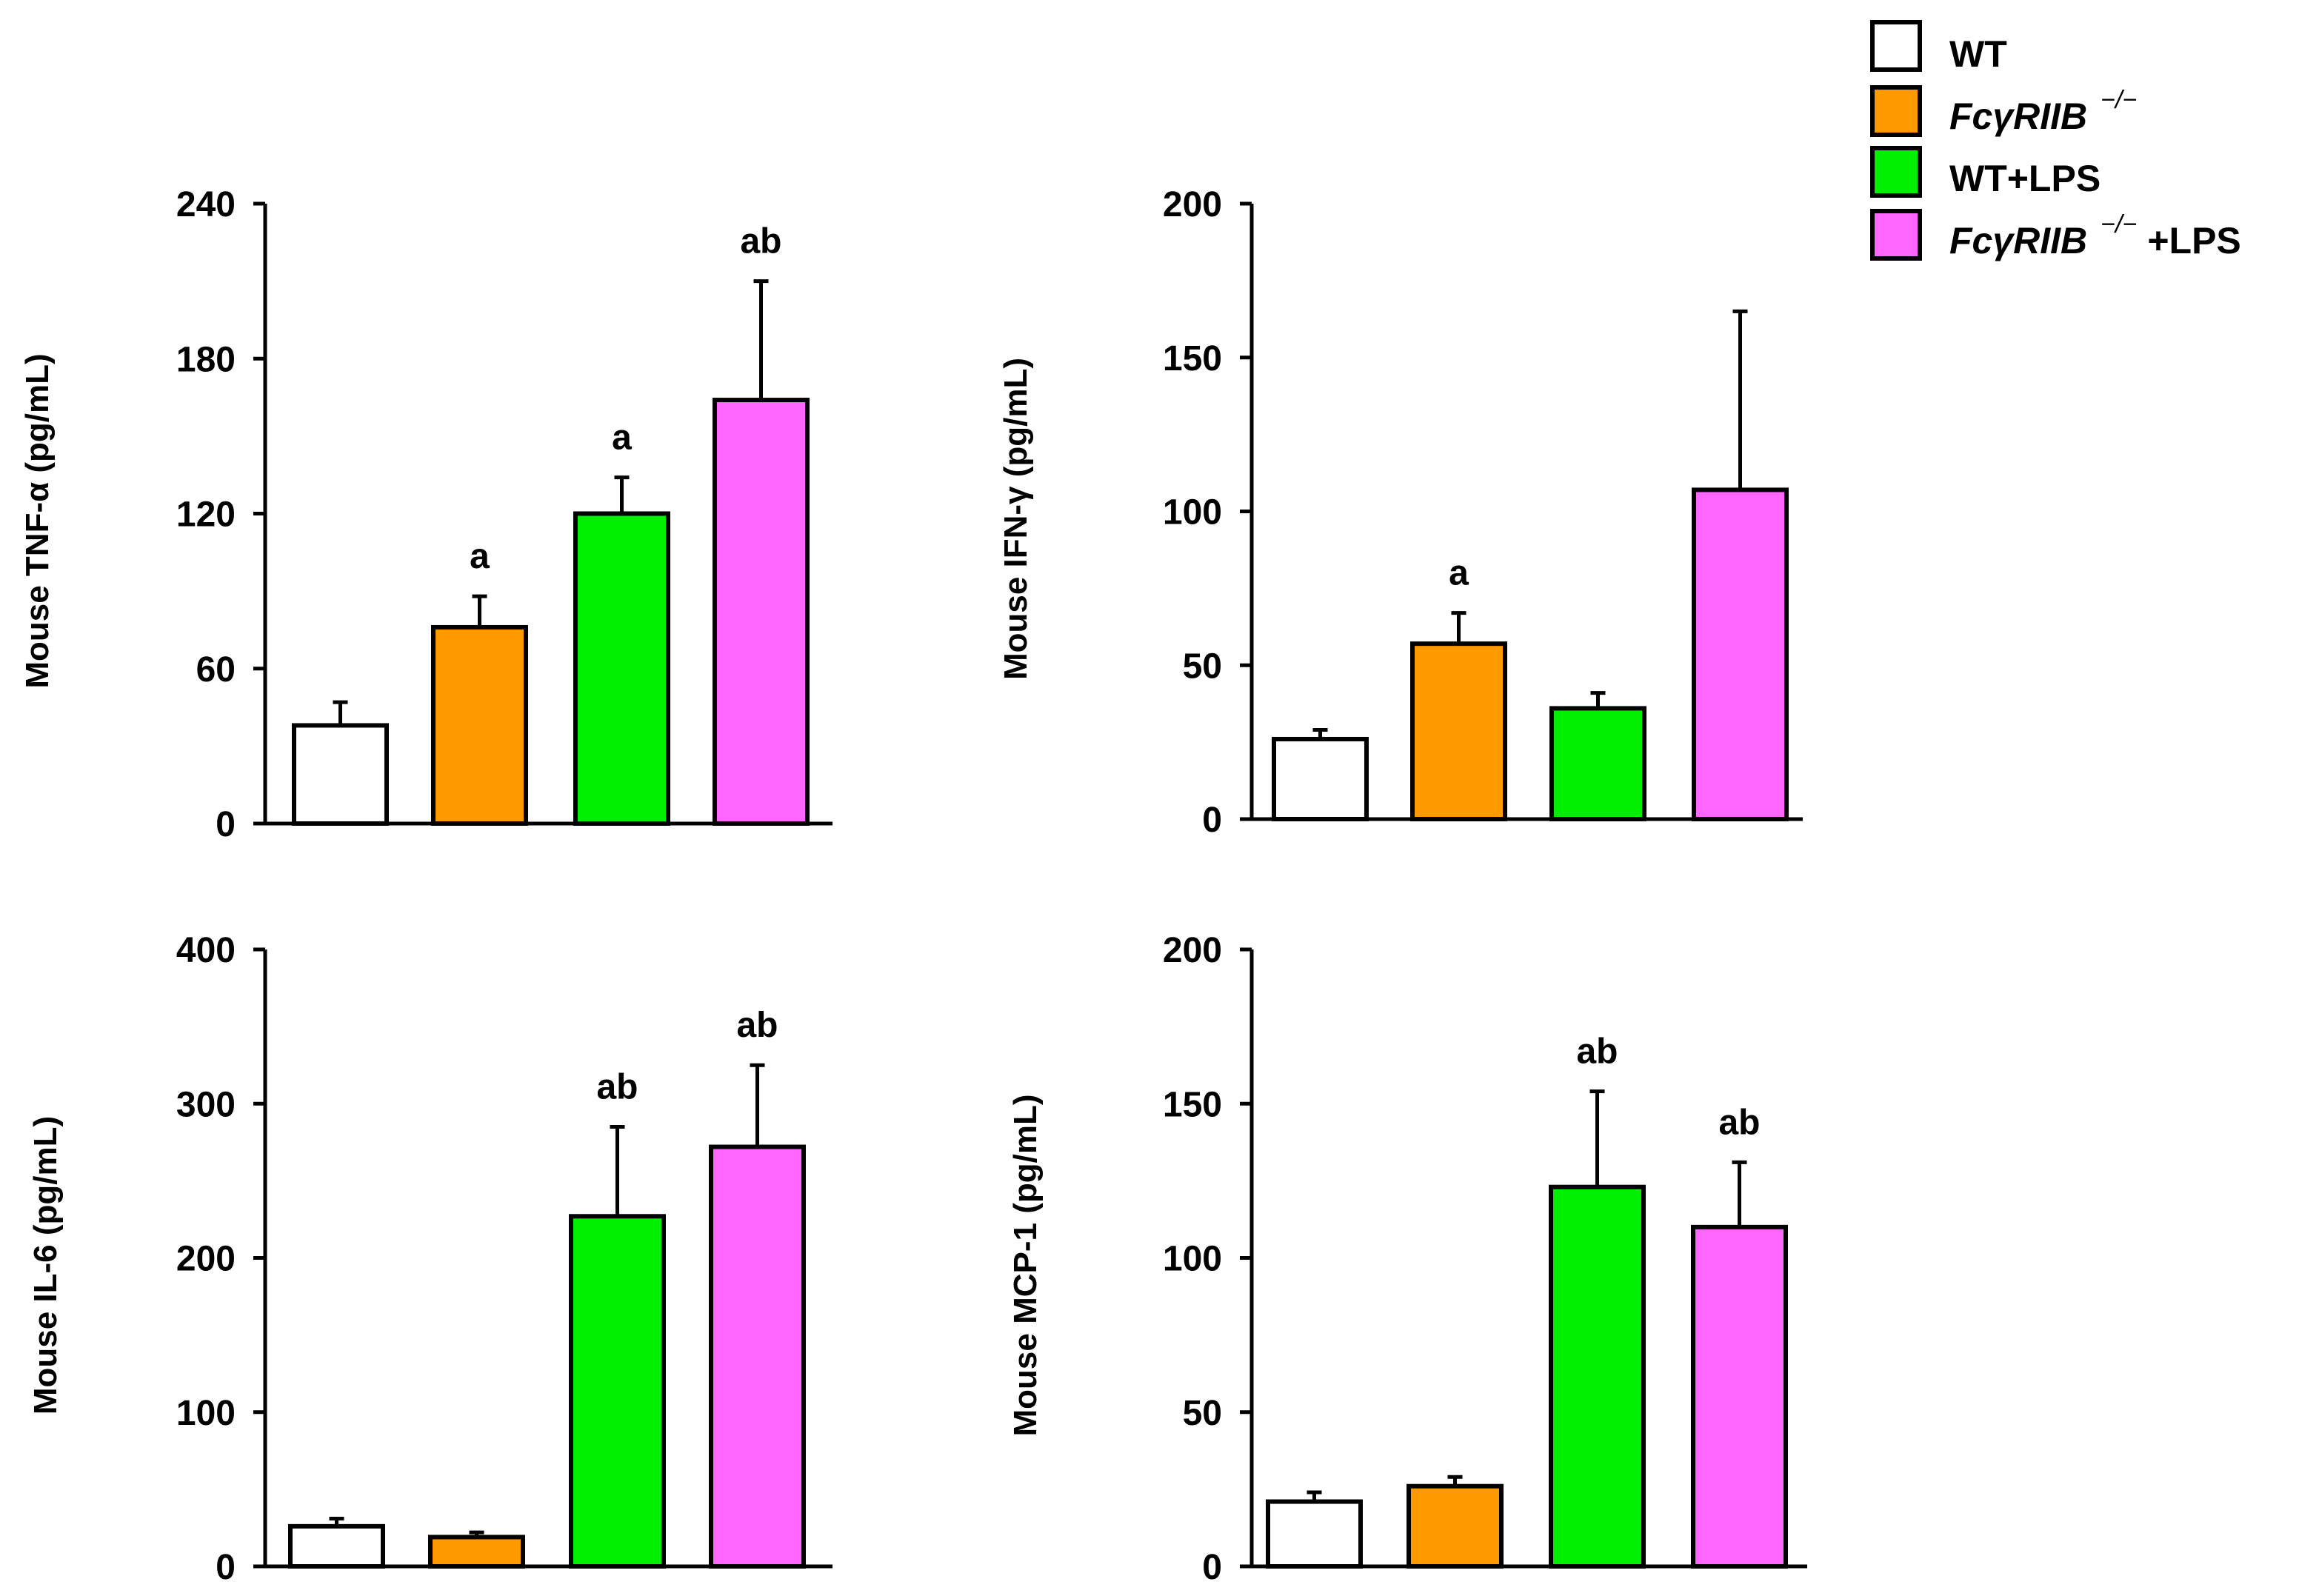 The image size is (2319, 1596). Describe the element at coordinates (2043, 111) in the screenshot. I see `legend-label-fcgriib: FcγRIIB −/−` at that location.